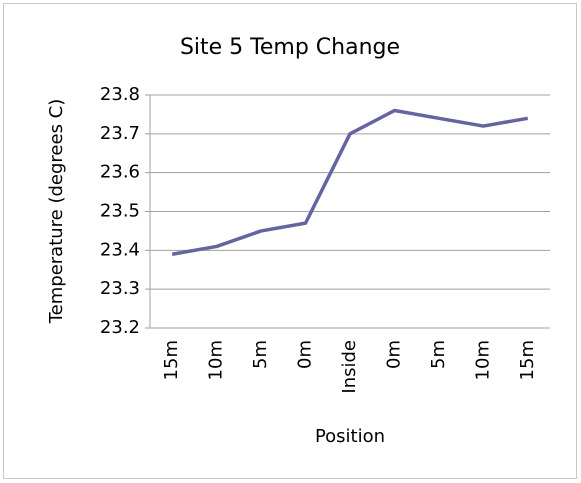 This screenshot has height=483, width=581. What do you see at coordinates (290, 47) in the screenshot?
I see `chart-title: Site 5 Temp Change` at bounding box center [290, 47].